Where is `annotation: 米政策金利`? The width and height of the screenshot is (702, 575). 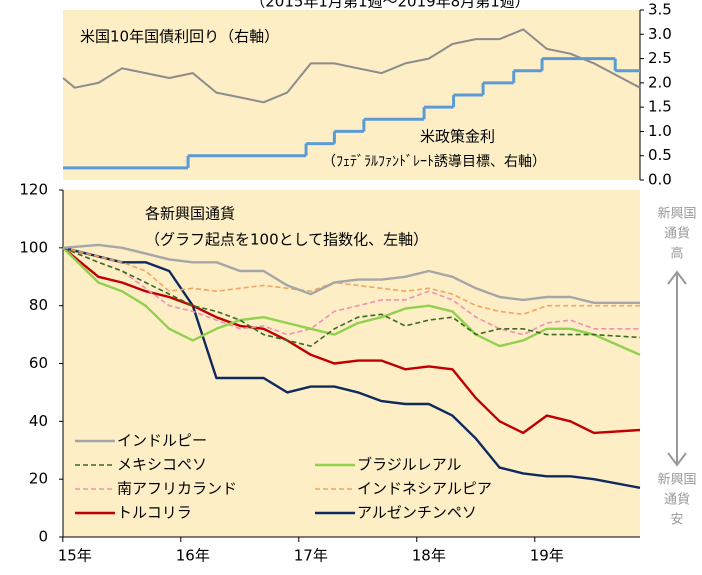
annotation: 米政策金利 is located at coordinates (457, 137).